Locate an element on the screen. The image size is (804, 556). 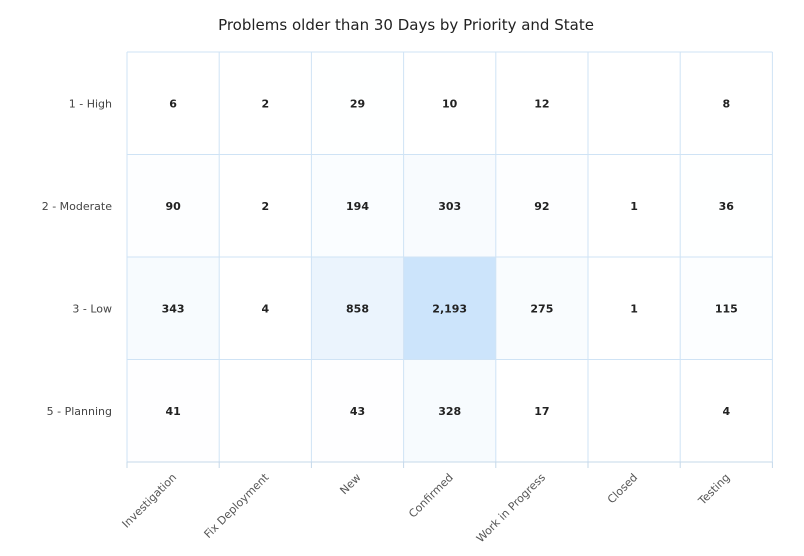
x-tick-label: Investigation is located at coordinates (150, 501).